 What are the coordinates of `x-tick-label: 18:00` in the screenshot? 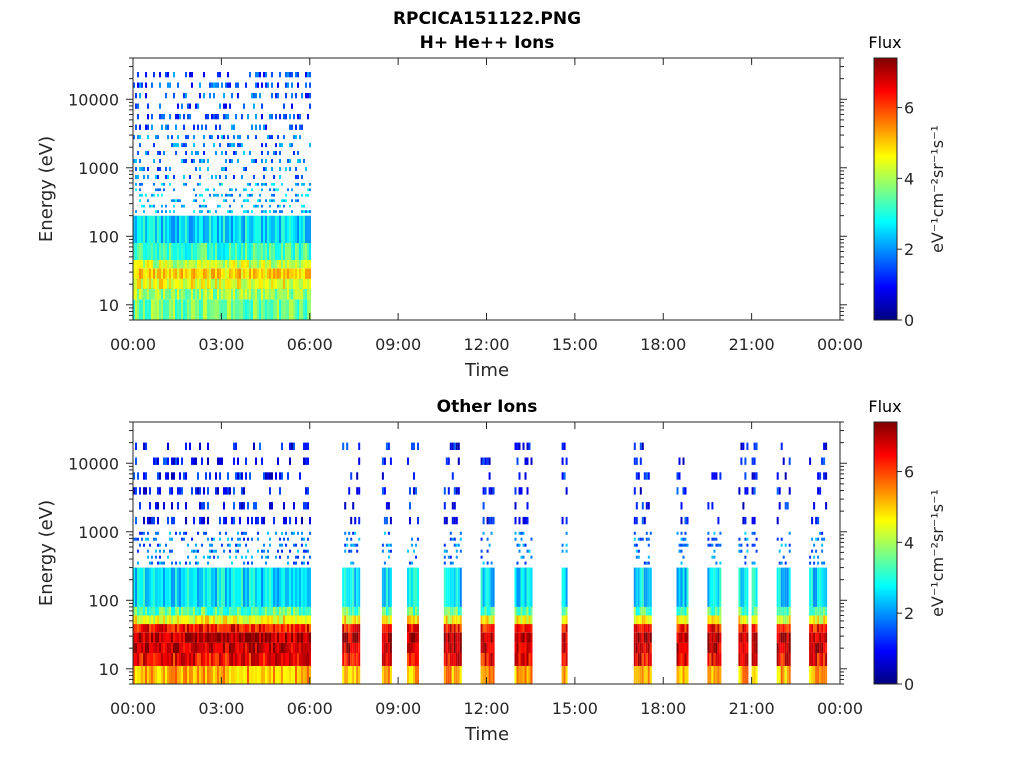 It's located at (663, 708).